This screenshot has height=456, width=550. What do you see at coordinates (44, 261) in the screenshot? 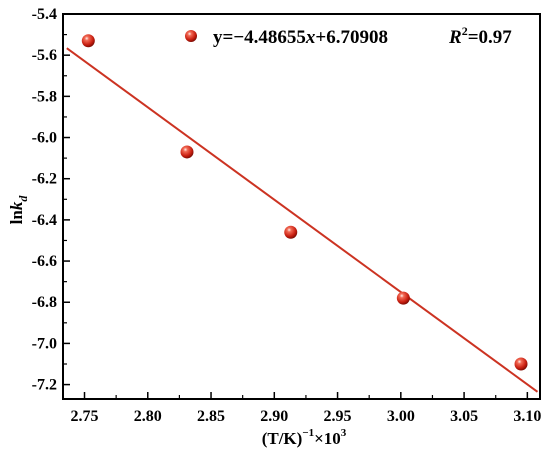
I see `y-tick-label: -6.6` at bounding box center [44, 261].